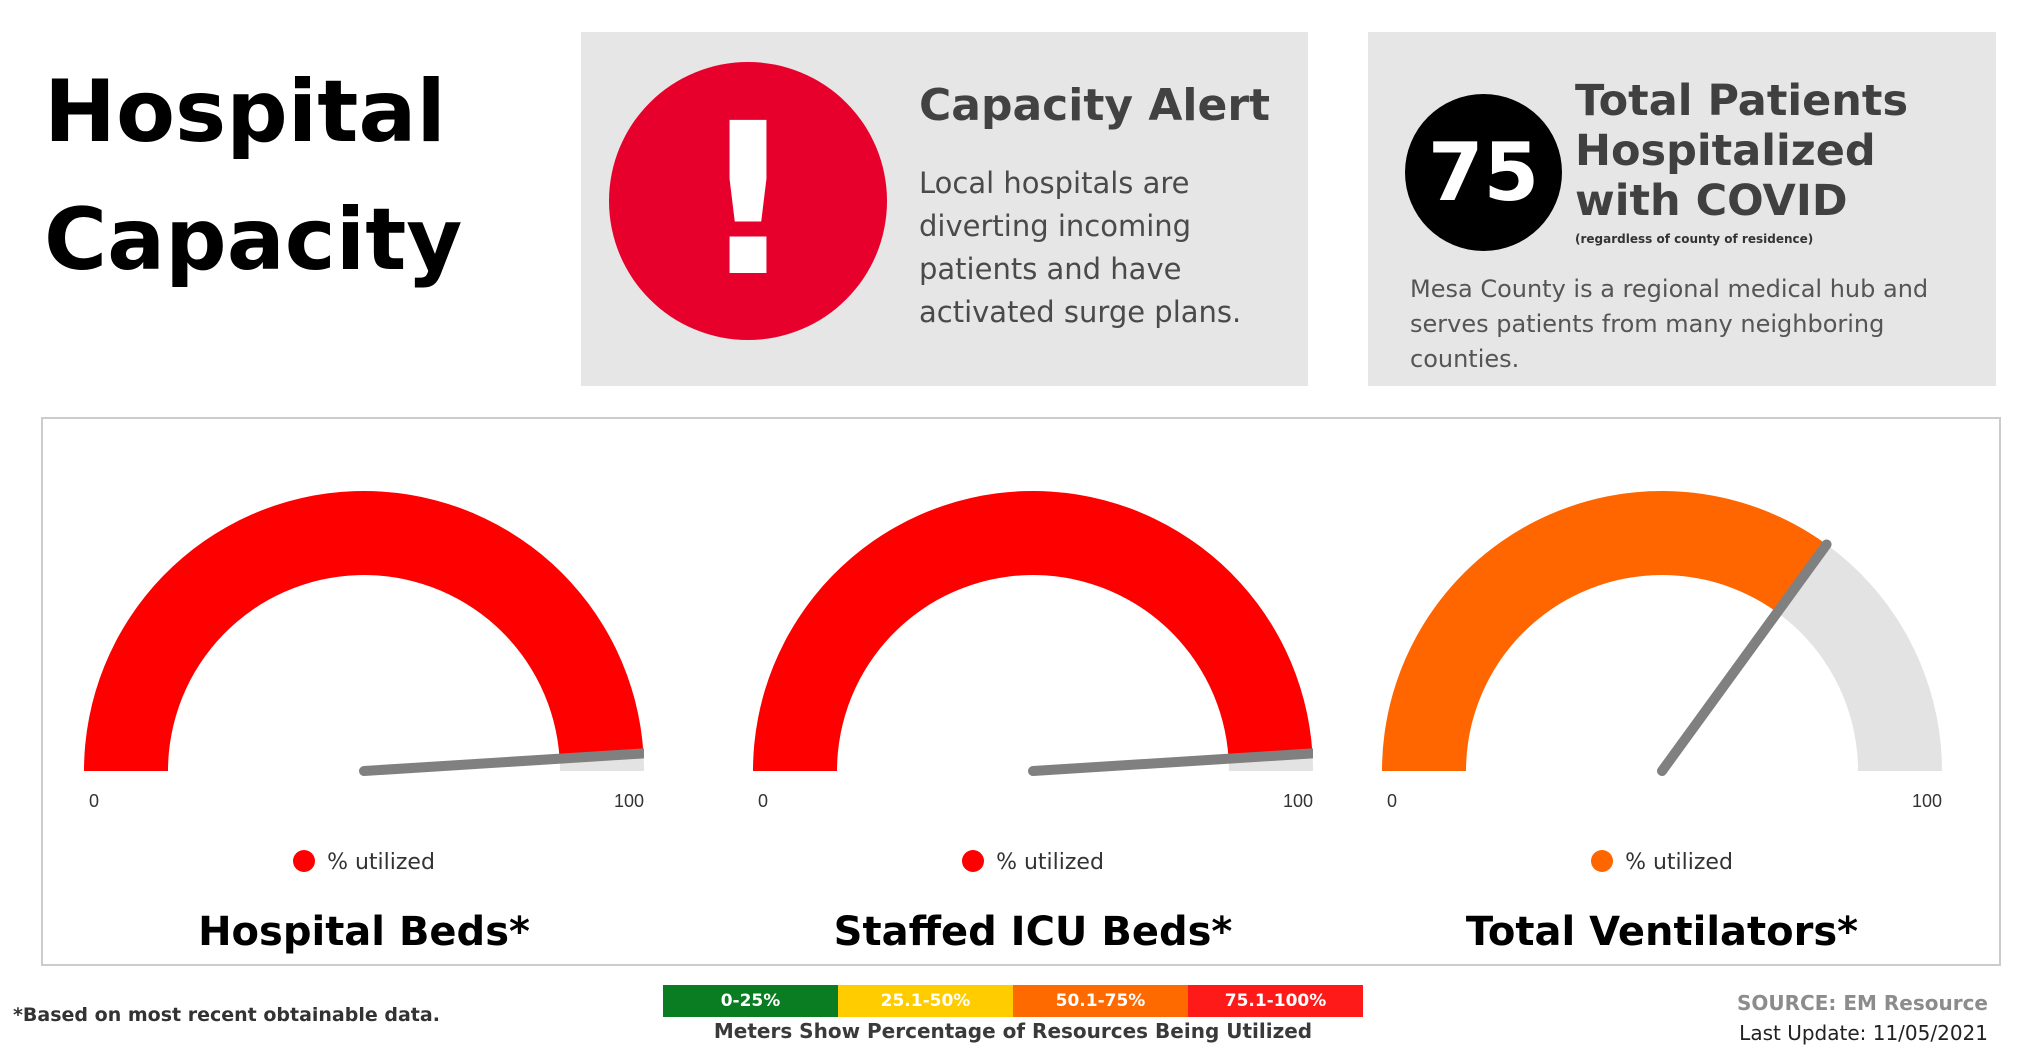  What do you see at coordinates (253, 176) in the screenshot?
I see `page-title: Hospital Capacity` at bounding box center [253, 176].